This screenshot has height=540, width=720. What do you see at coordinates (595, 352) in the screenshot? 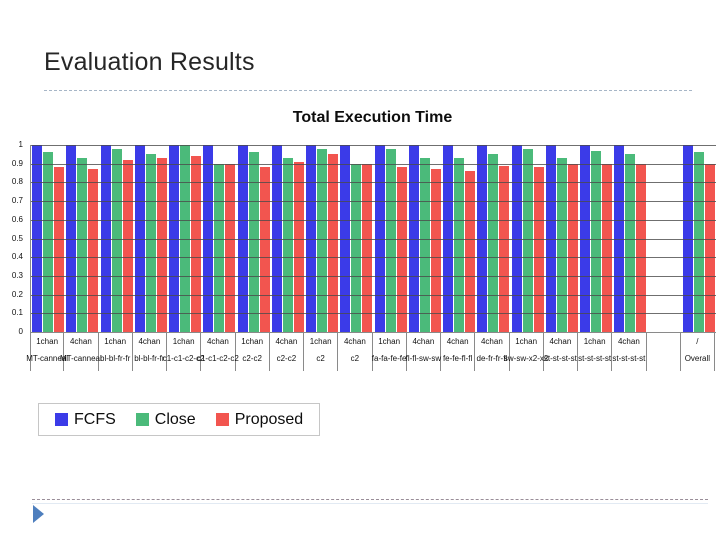
I see `x-axis-cell: 1chan st-st-st-st` at bounding box center [595, 352].